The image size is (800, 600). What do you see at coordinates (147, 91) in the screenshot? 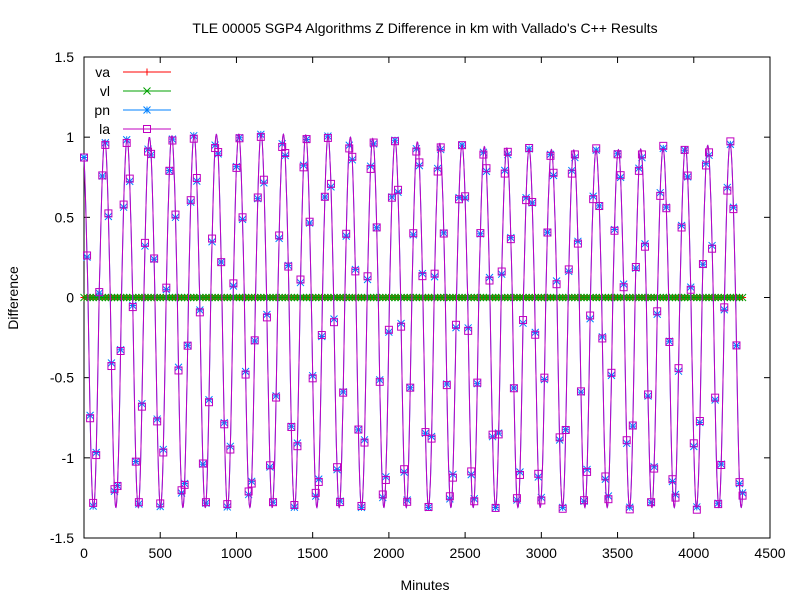
I see `legend-marker-vl` at bounding box center [147, 91].